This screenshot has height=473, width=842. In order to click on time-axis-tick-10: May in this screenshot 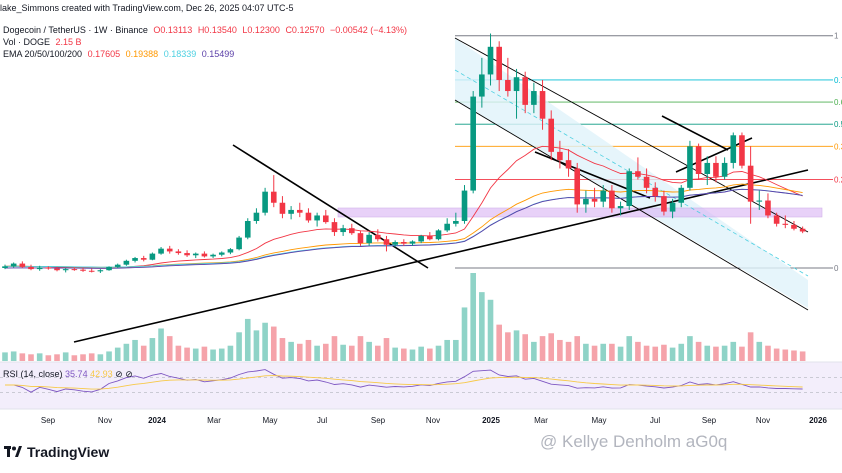, I will do `click(598, 420)`.